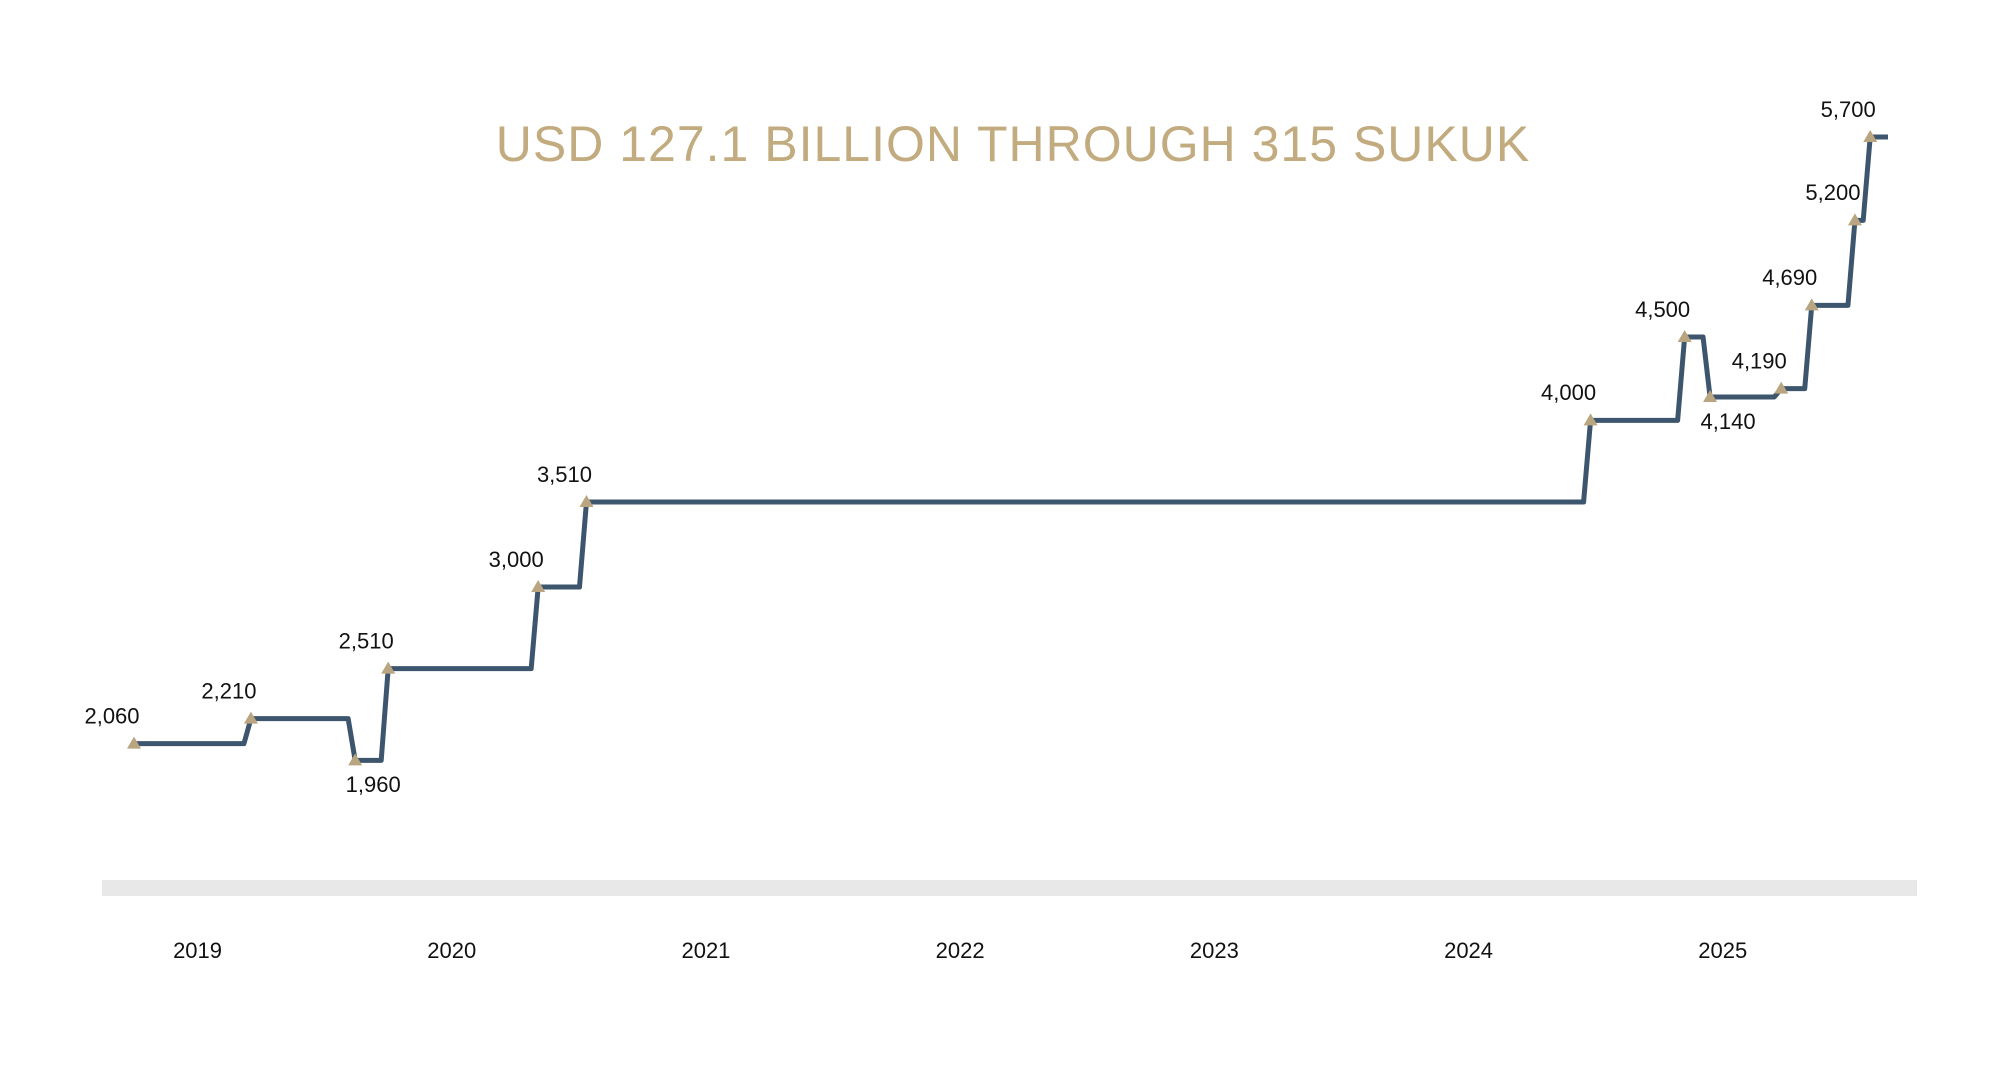 The height and width of the screenshot is (1080, 2006). Describe the element at coordinates (1722, 950) in the screenshot. I see `x-tick-label: 2025` at that location.